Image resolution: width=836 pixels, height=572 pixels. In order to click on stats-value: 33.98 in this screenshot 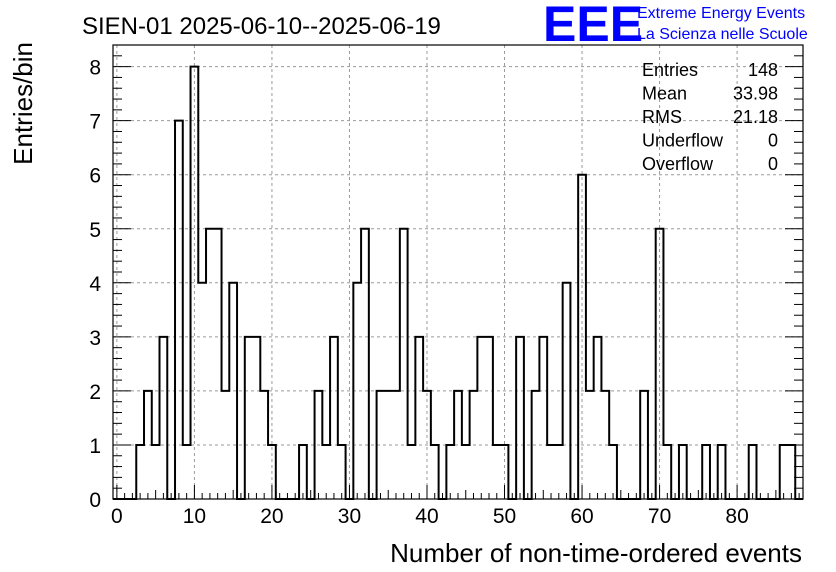, I will do `click(755, 94)`.